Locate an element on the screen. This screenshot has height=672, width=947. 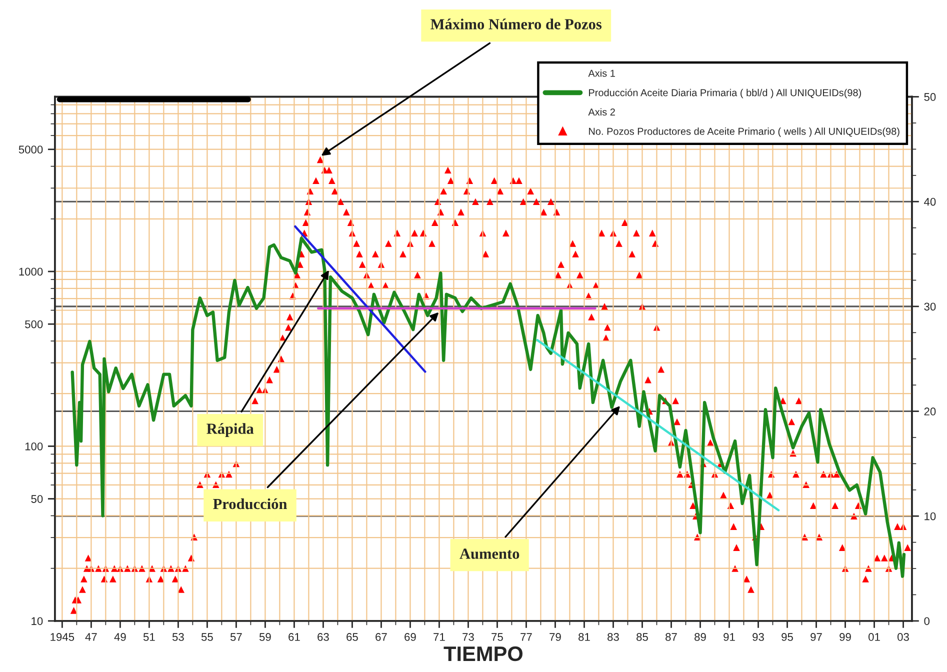
x-axis-title: TIEMPO is located at coordinates (483, 654).